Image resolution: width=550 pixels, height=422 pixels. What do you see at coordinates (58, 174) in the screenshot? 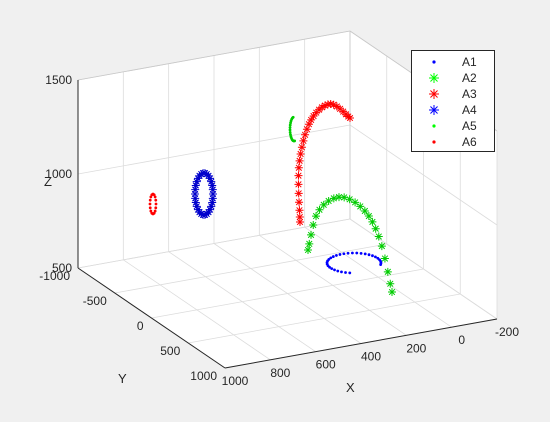
I see `z-tick-label: 1000` at bounding box center [58, 174].